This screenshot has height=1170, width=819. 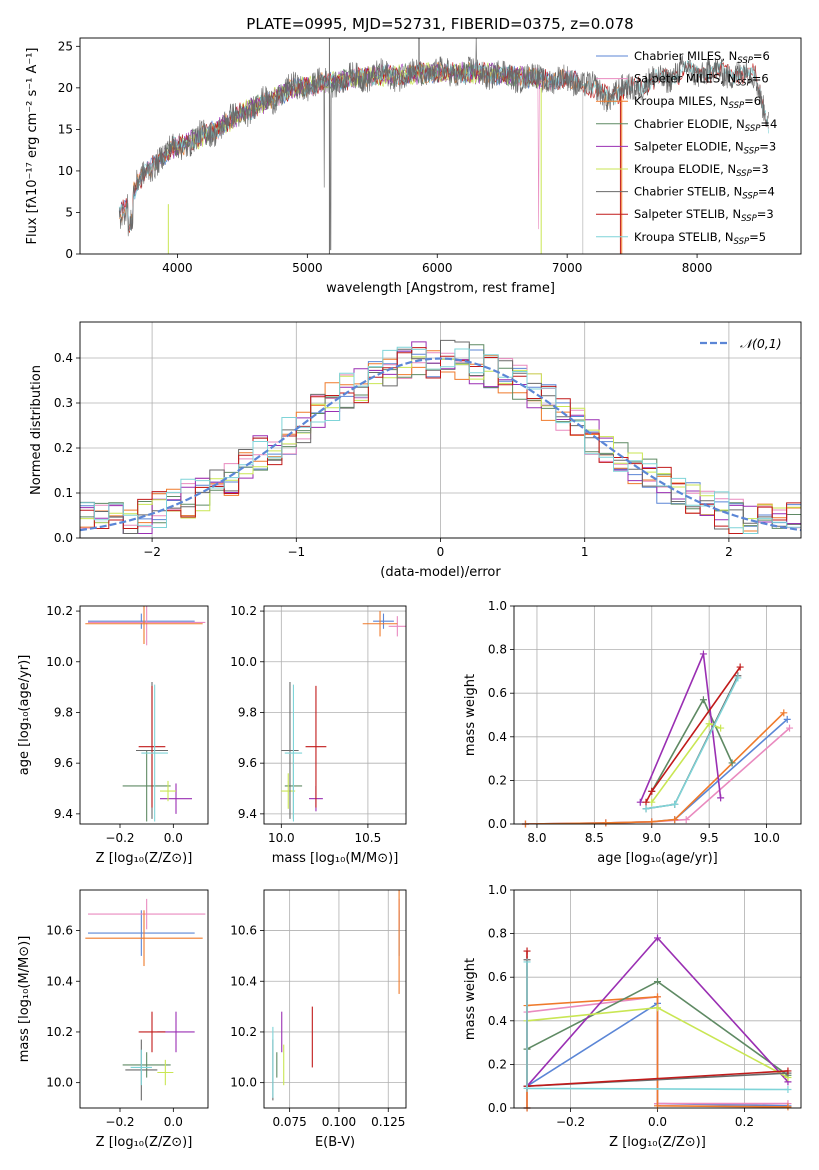 I want to click on y-axis-label: age [log₁₀(age/yr)], so click(x=24, y=715).